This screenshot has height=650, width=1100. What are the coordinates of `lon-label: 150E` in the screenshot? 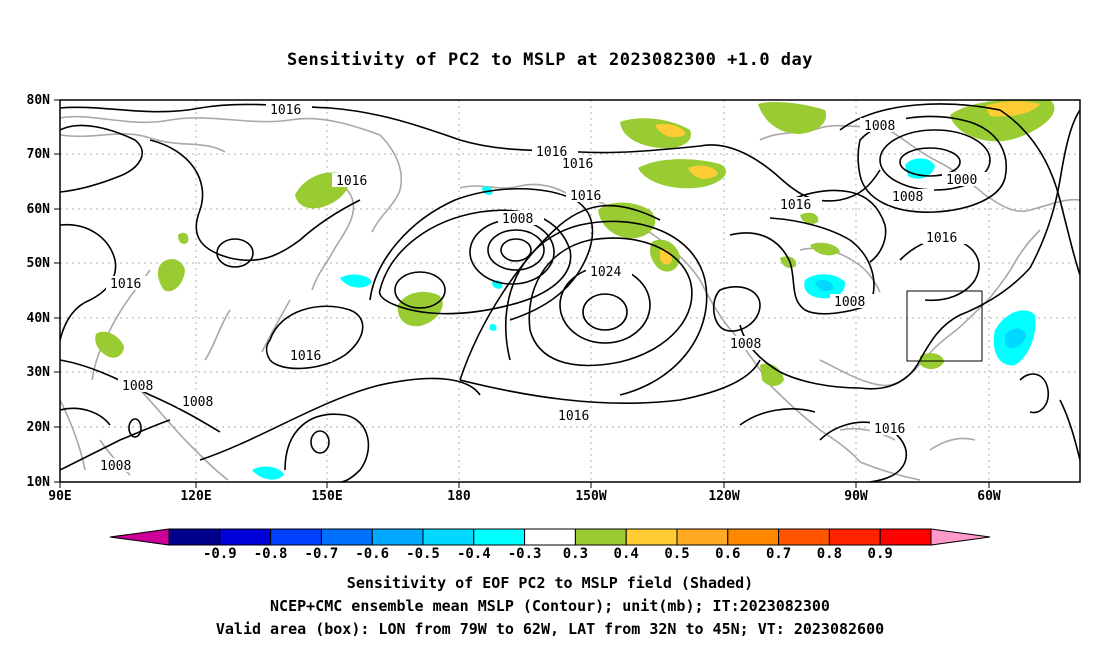 It's located at (326, 496).